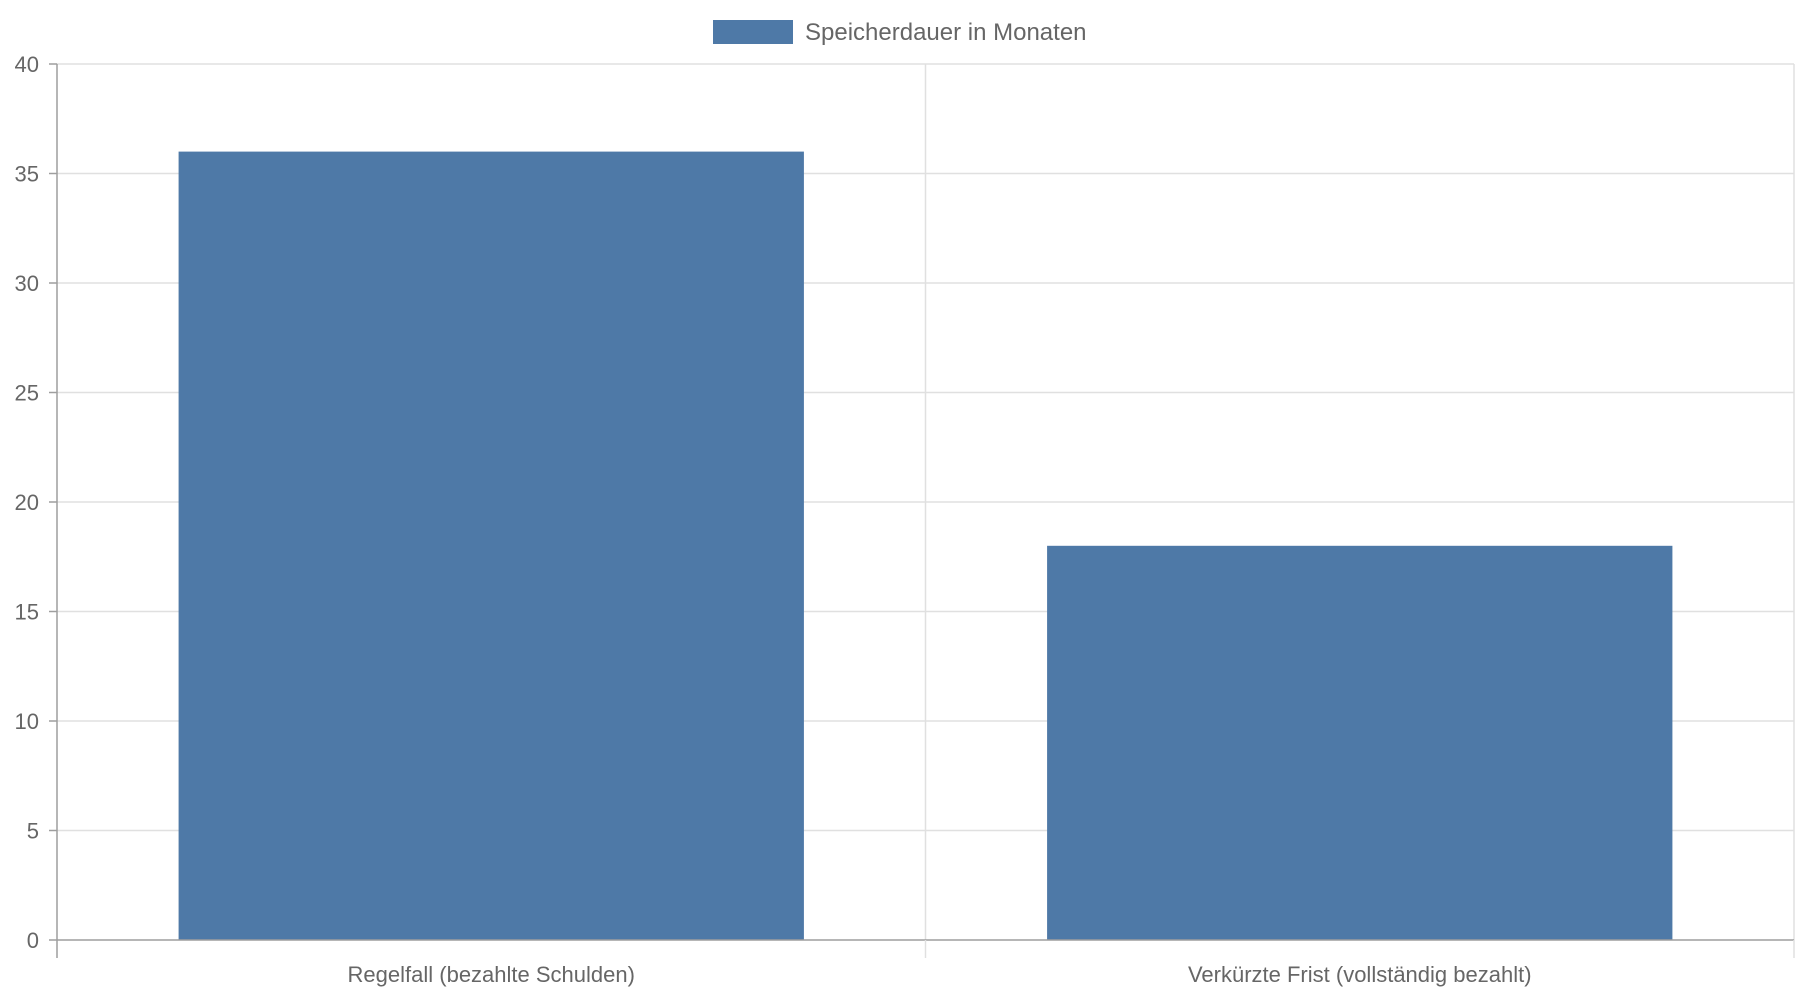 This screenshot has height=1005, width=1800. What do you see at coordinates (27, 612) in the screenshot?
I see `y-tick-label: 15` at bounding box center [27, 612].